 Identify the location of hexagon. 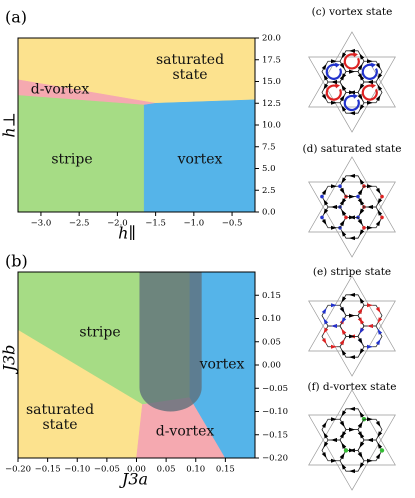
(370, 429).